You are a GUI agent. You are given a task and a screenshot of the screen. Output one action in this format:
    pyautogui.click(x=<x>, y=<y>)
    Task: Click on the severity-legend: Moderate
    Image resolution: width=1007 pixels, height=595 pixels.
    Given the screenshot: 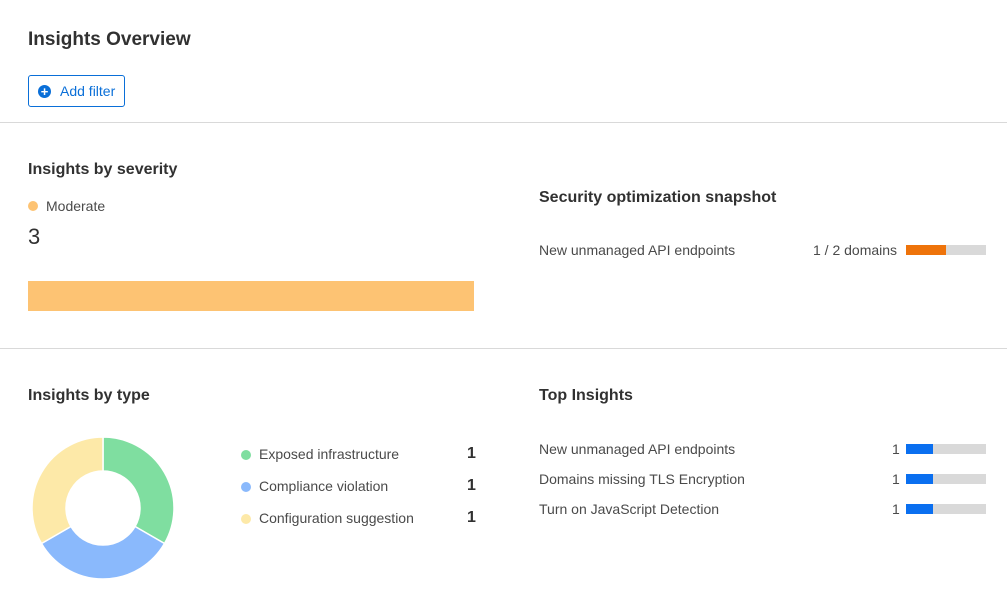 What is the action you would take?
    pyautogui.click(x=76, y=206)
    